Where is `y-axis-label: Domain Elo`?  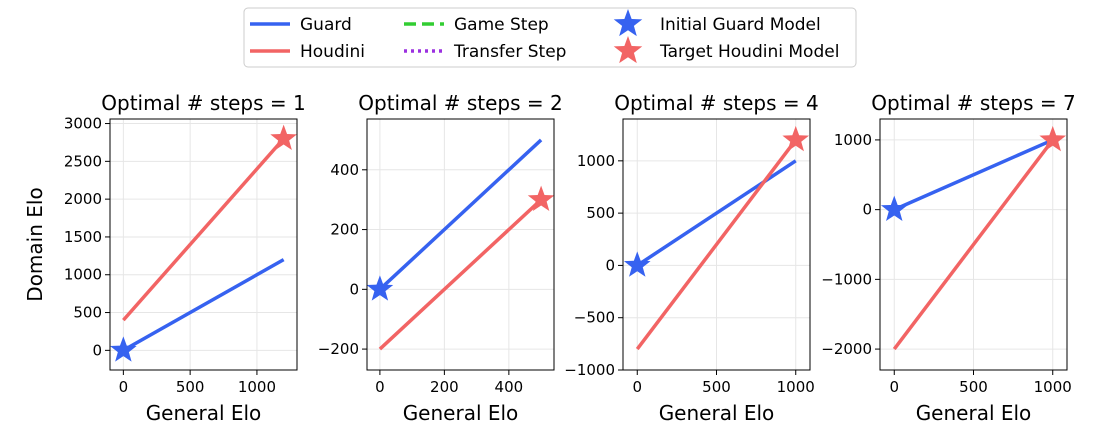 y-axis-label: Domain Elo is located at coordinates (35, 244).